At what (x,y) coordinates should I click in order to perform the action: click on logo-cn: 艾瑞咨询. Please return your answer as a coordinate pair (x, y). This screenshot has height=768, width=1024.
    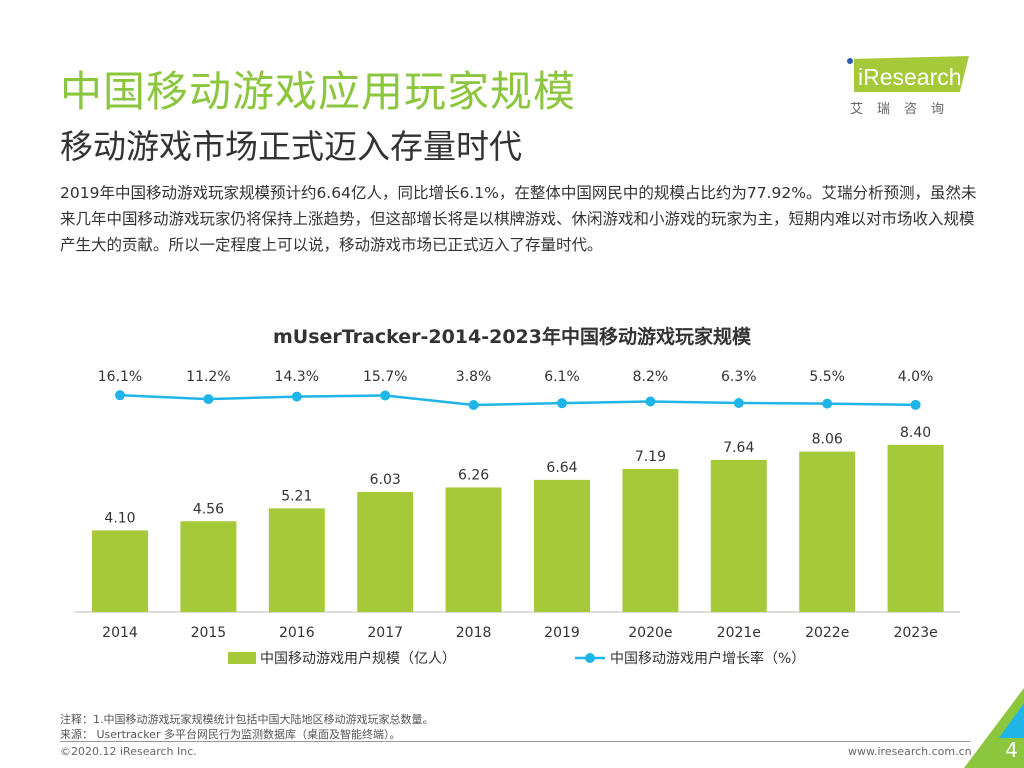
    Looking at the image, I should click on (904, 109).